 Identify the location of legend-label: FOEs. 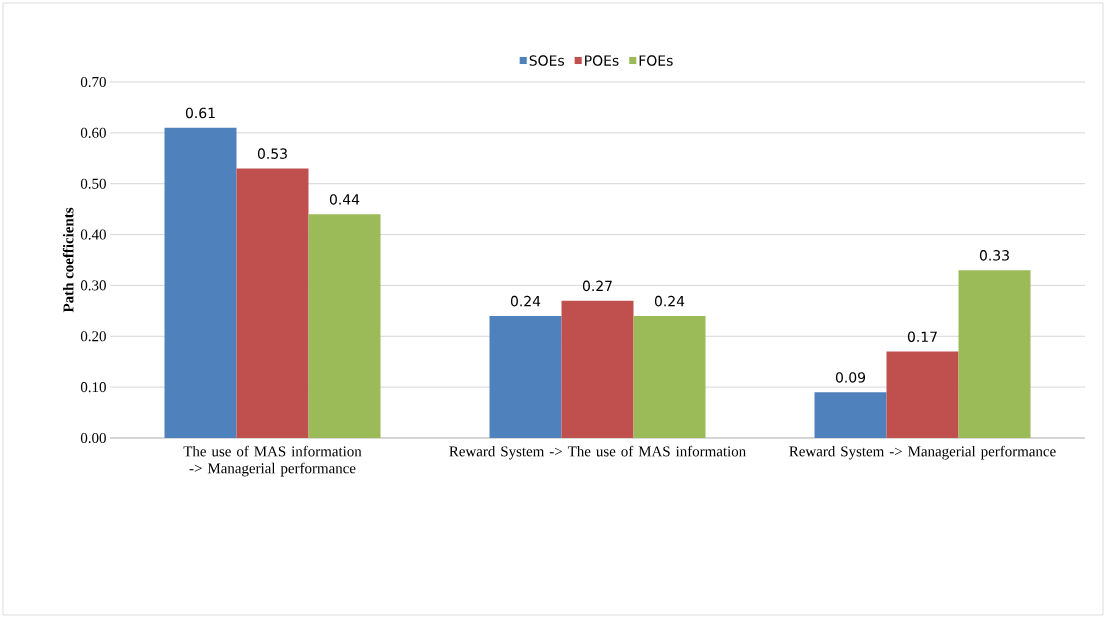
(656, 60).